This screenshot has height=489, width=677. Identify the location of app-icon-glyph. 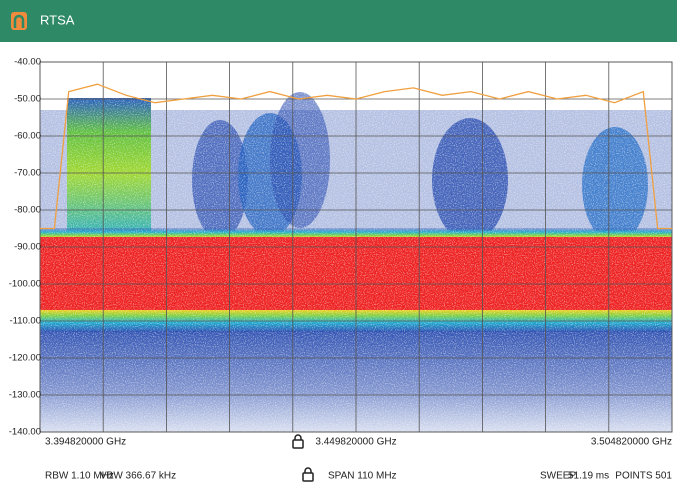
(19, 21).